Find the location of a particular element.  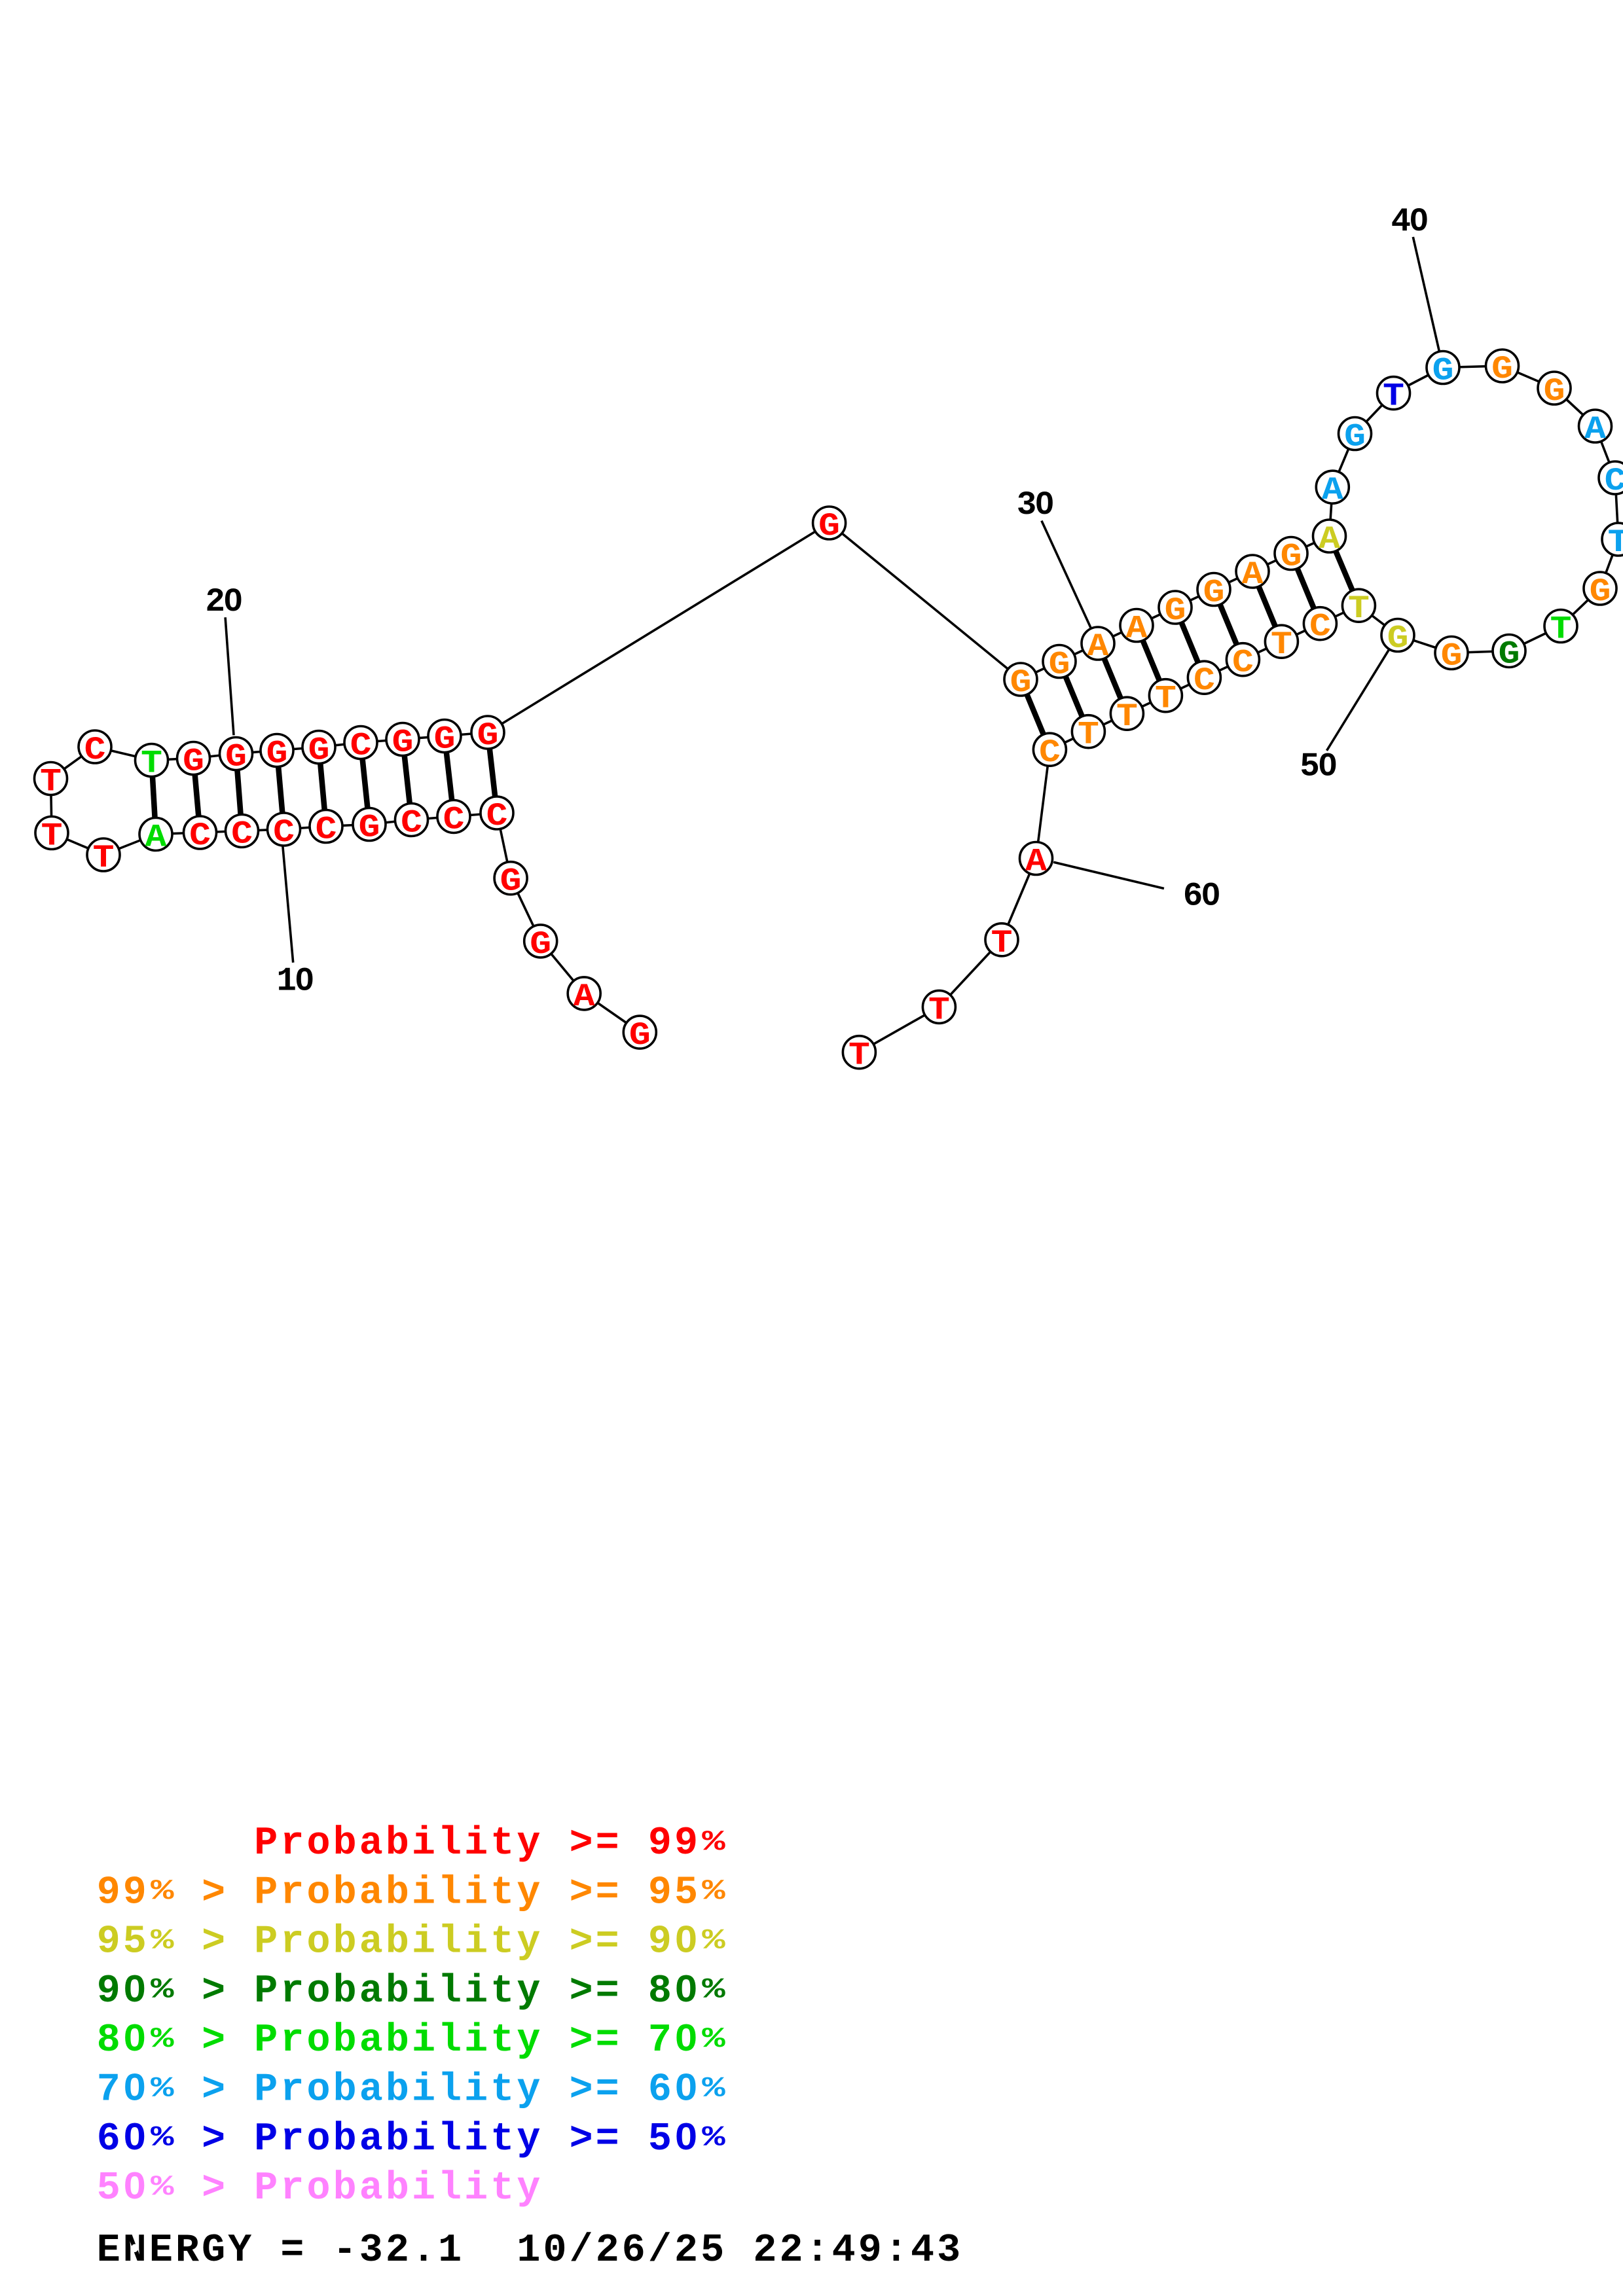

svg-text: > Probability >= 90 is located at coordinates (451, 1942).